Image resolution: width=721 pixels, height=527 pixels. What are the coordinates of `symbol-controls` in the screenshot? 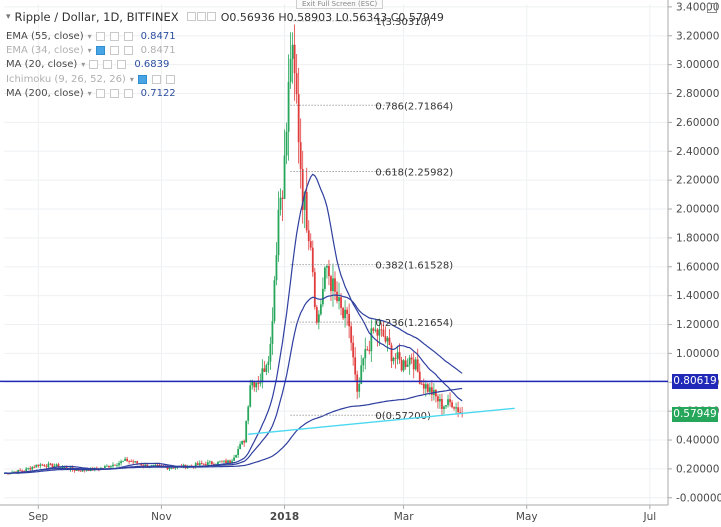 It's located at (201, 17).